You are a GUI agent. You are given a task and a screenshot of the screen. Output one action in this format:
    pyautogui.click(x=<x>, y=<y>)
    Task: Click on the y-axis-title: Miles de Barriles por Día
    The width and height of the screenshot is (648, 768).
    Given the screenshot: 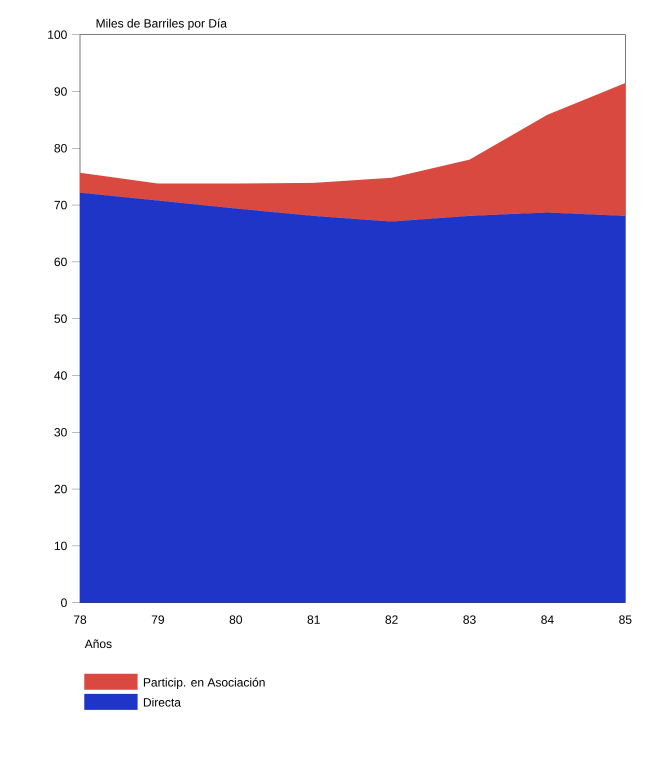 What is the action you would take?
    pyautogui.click(x=161, y=24)
    